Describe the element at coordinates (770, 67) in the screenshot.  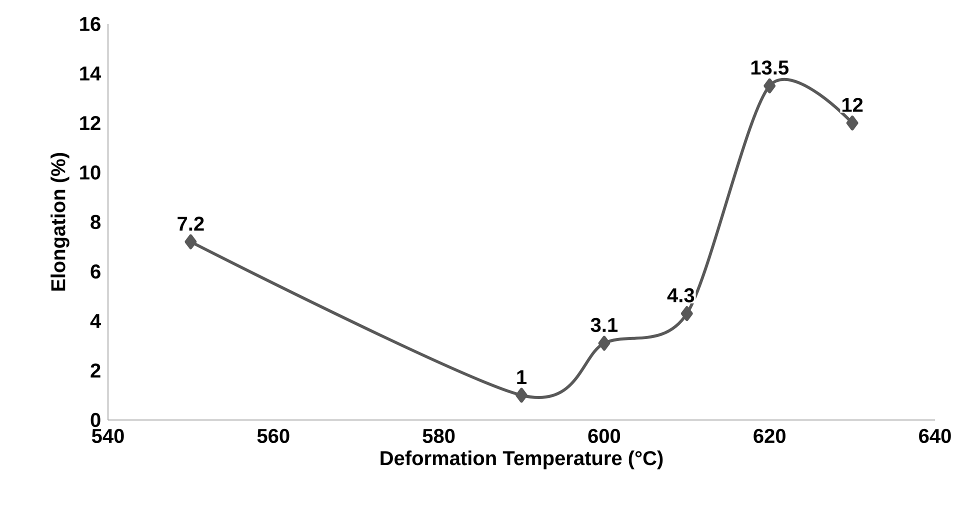
I see `data-label: 13.5` at that location.